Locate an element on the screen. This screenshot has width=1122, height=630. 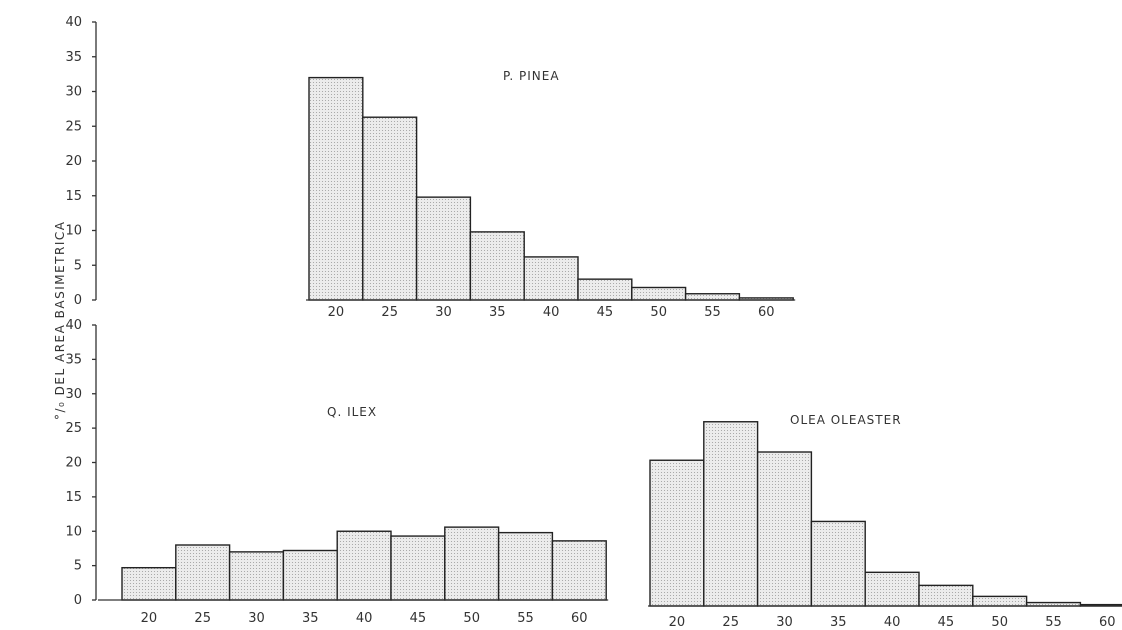
y-axis-label: °/₀ DEL AREA BASIMETRICA is located at coordinates (60, 320).